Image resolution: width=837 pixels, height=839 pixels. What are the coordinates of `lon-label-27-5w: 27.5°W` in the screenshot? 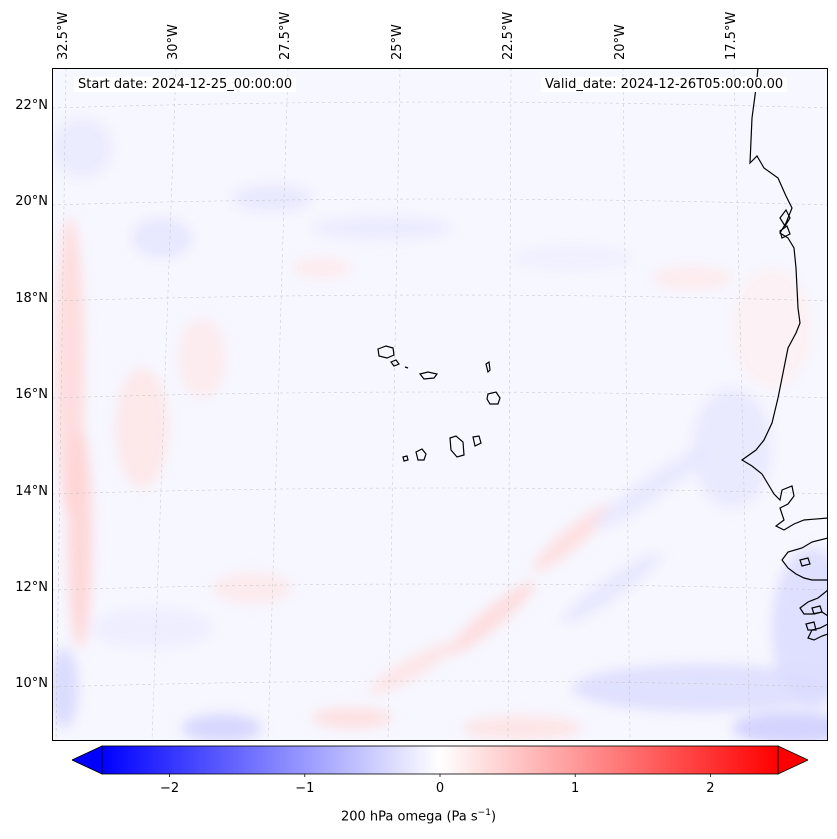 It's located at (285, 35).